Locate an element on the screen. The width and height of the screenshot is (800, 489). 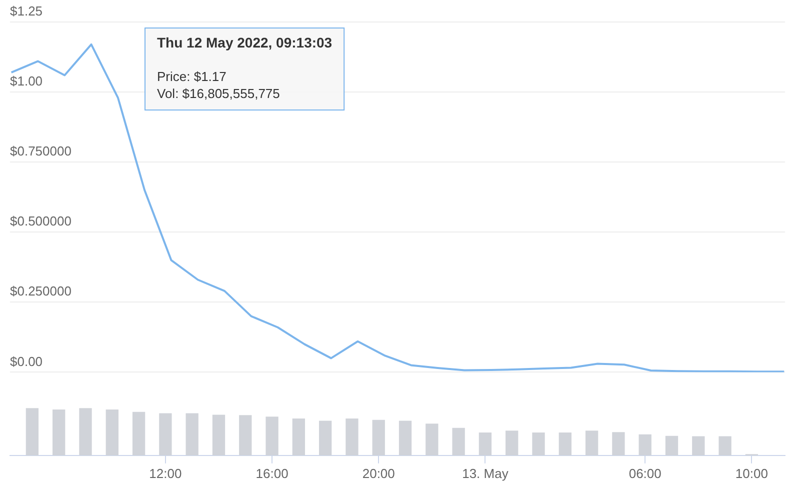
y-tick-label: $0.250000 is located at coordinates (41, 291).